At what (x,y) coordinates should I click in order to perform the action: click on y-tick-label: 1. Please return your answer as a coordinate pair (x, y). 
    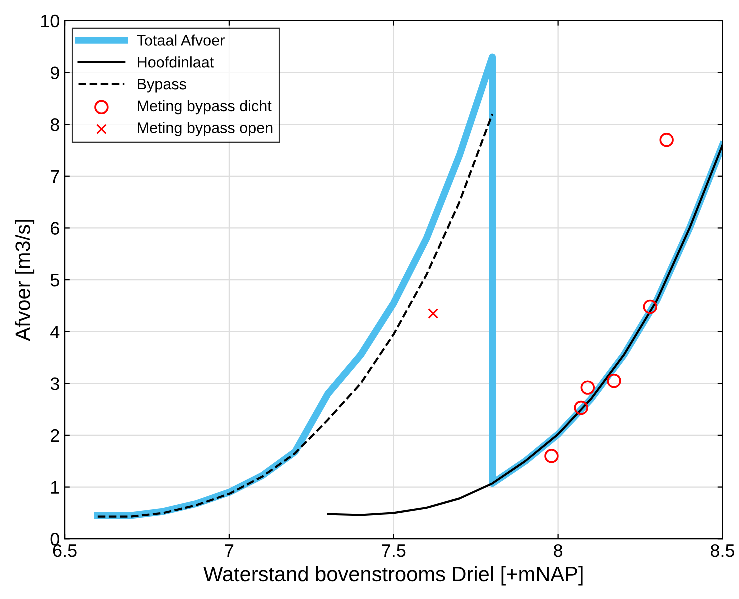
    Looking at the image, I should click on (56, 487).